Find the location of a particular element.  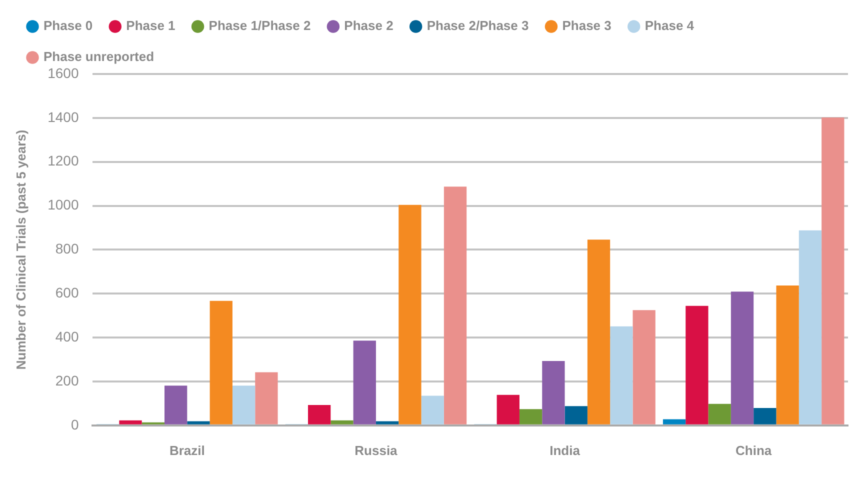

y-tick-label: 200 is located at coordinates (67, 380).